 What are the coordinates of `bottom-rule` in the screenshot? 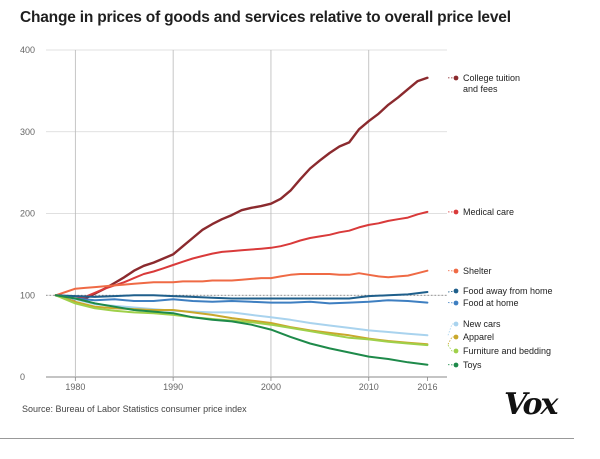 It's located at (287, 438).